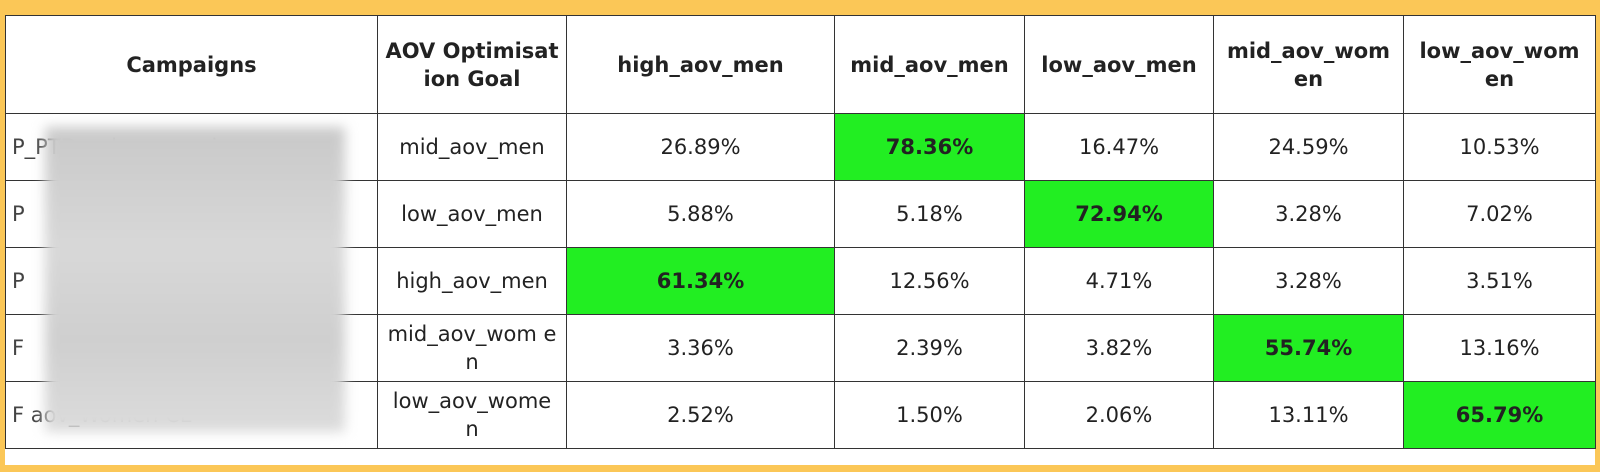 Image resolution: width=1600 pixels, height=472 pixels. I want to click on value-cell: 3.36%, so click(700, 348).